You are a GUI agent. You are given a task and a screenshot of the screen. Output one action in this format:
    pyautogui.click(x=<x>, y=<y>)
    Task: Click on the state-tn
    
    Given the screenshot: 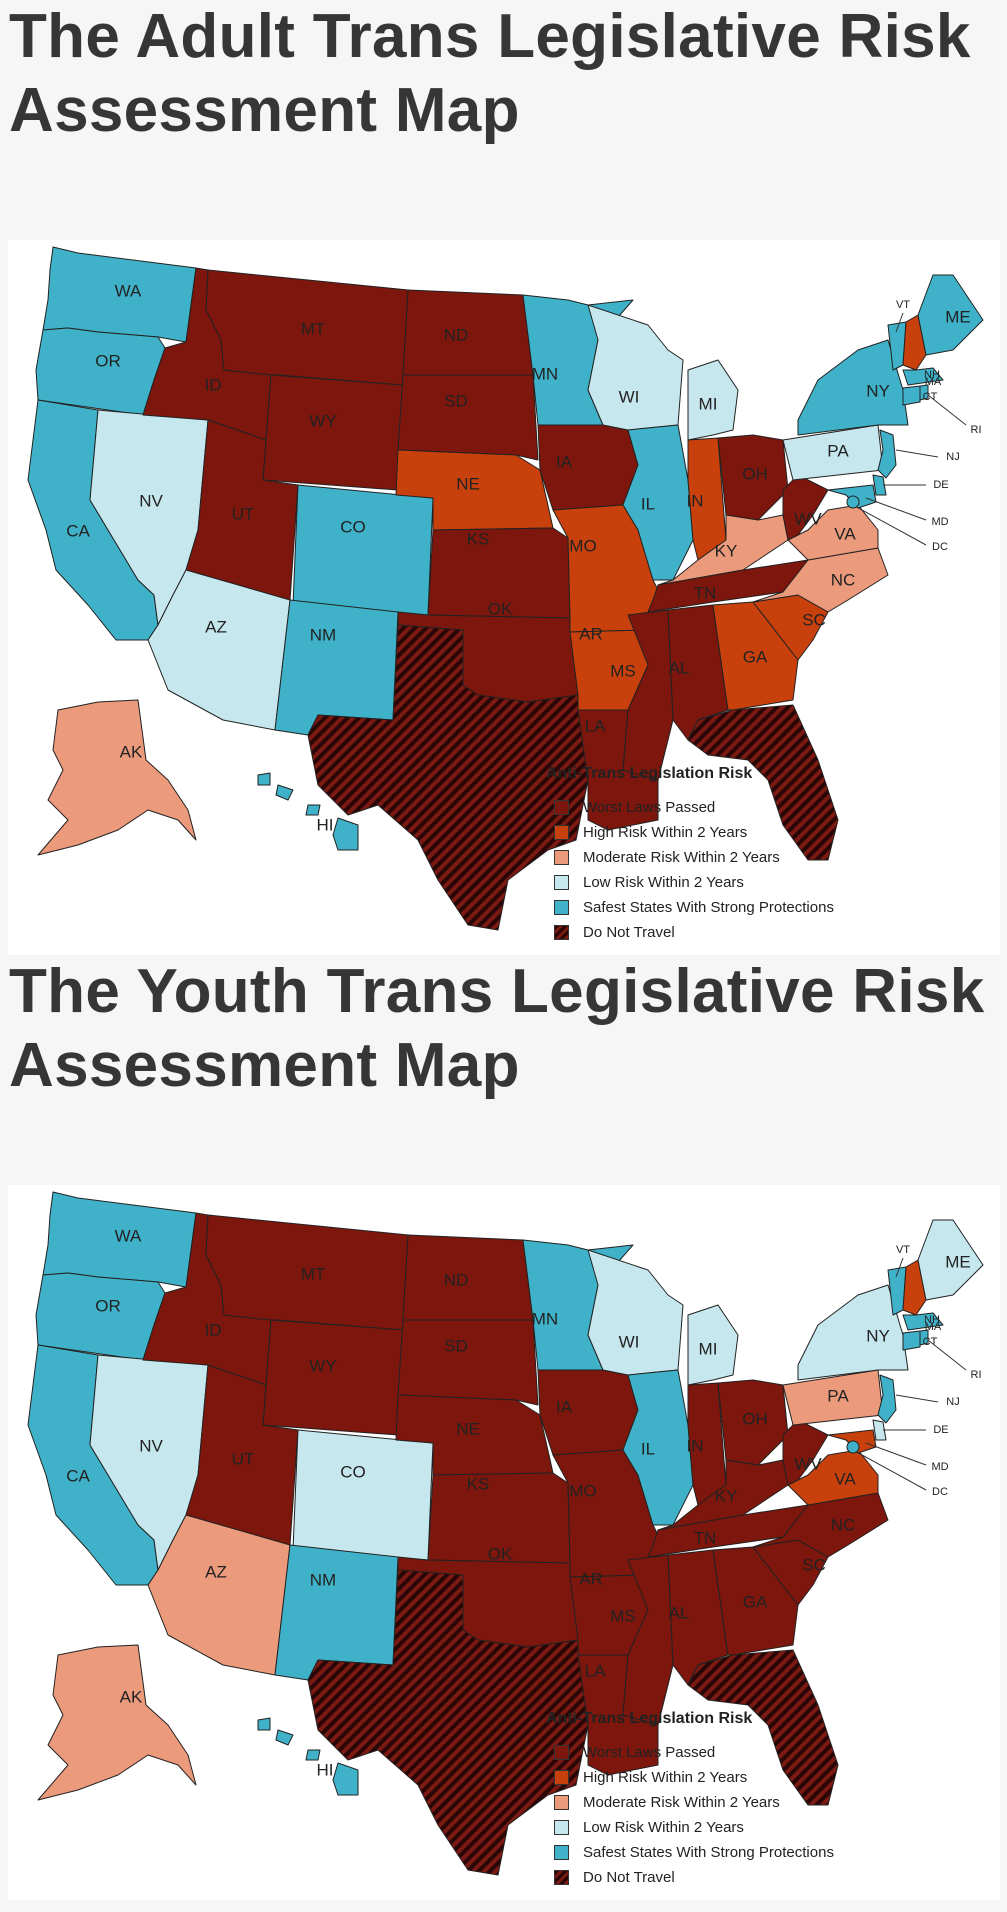 What is the action you would take?
    pyautogui.click(x=728, y=1531)
    